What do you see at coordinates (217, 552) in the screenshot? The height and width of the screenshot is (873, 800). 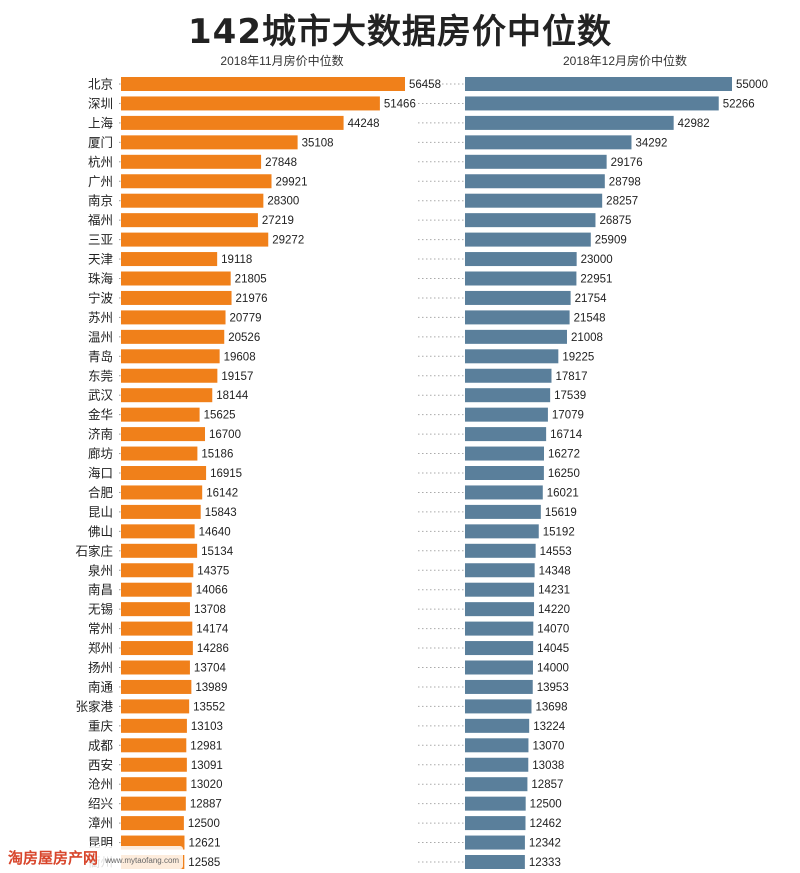 I see `value-label-nov: 15134` at bounding box center [217, 552].